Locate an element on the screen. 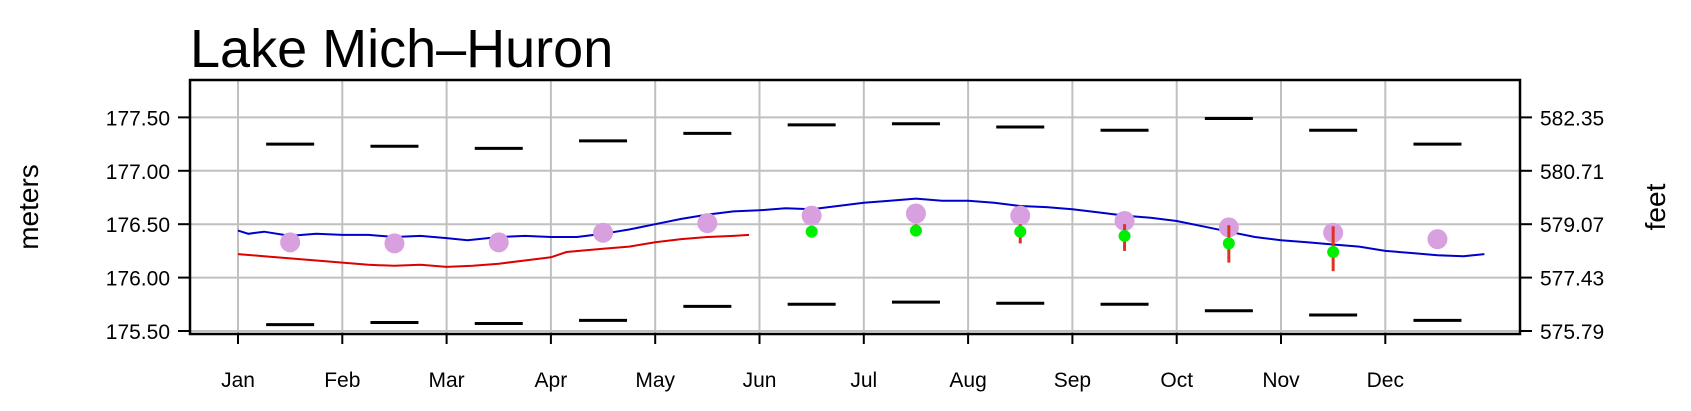  y-tick-label-right: 580.71 is located at coordinates (1572, 172).